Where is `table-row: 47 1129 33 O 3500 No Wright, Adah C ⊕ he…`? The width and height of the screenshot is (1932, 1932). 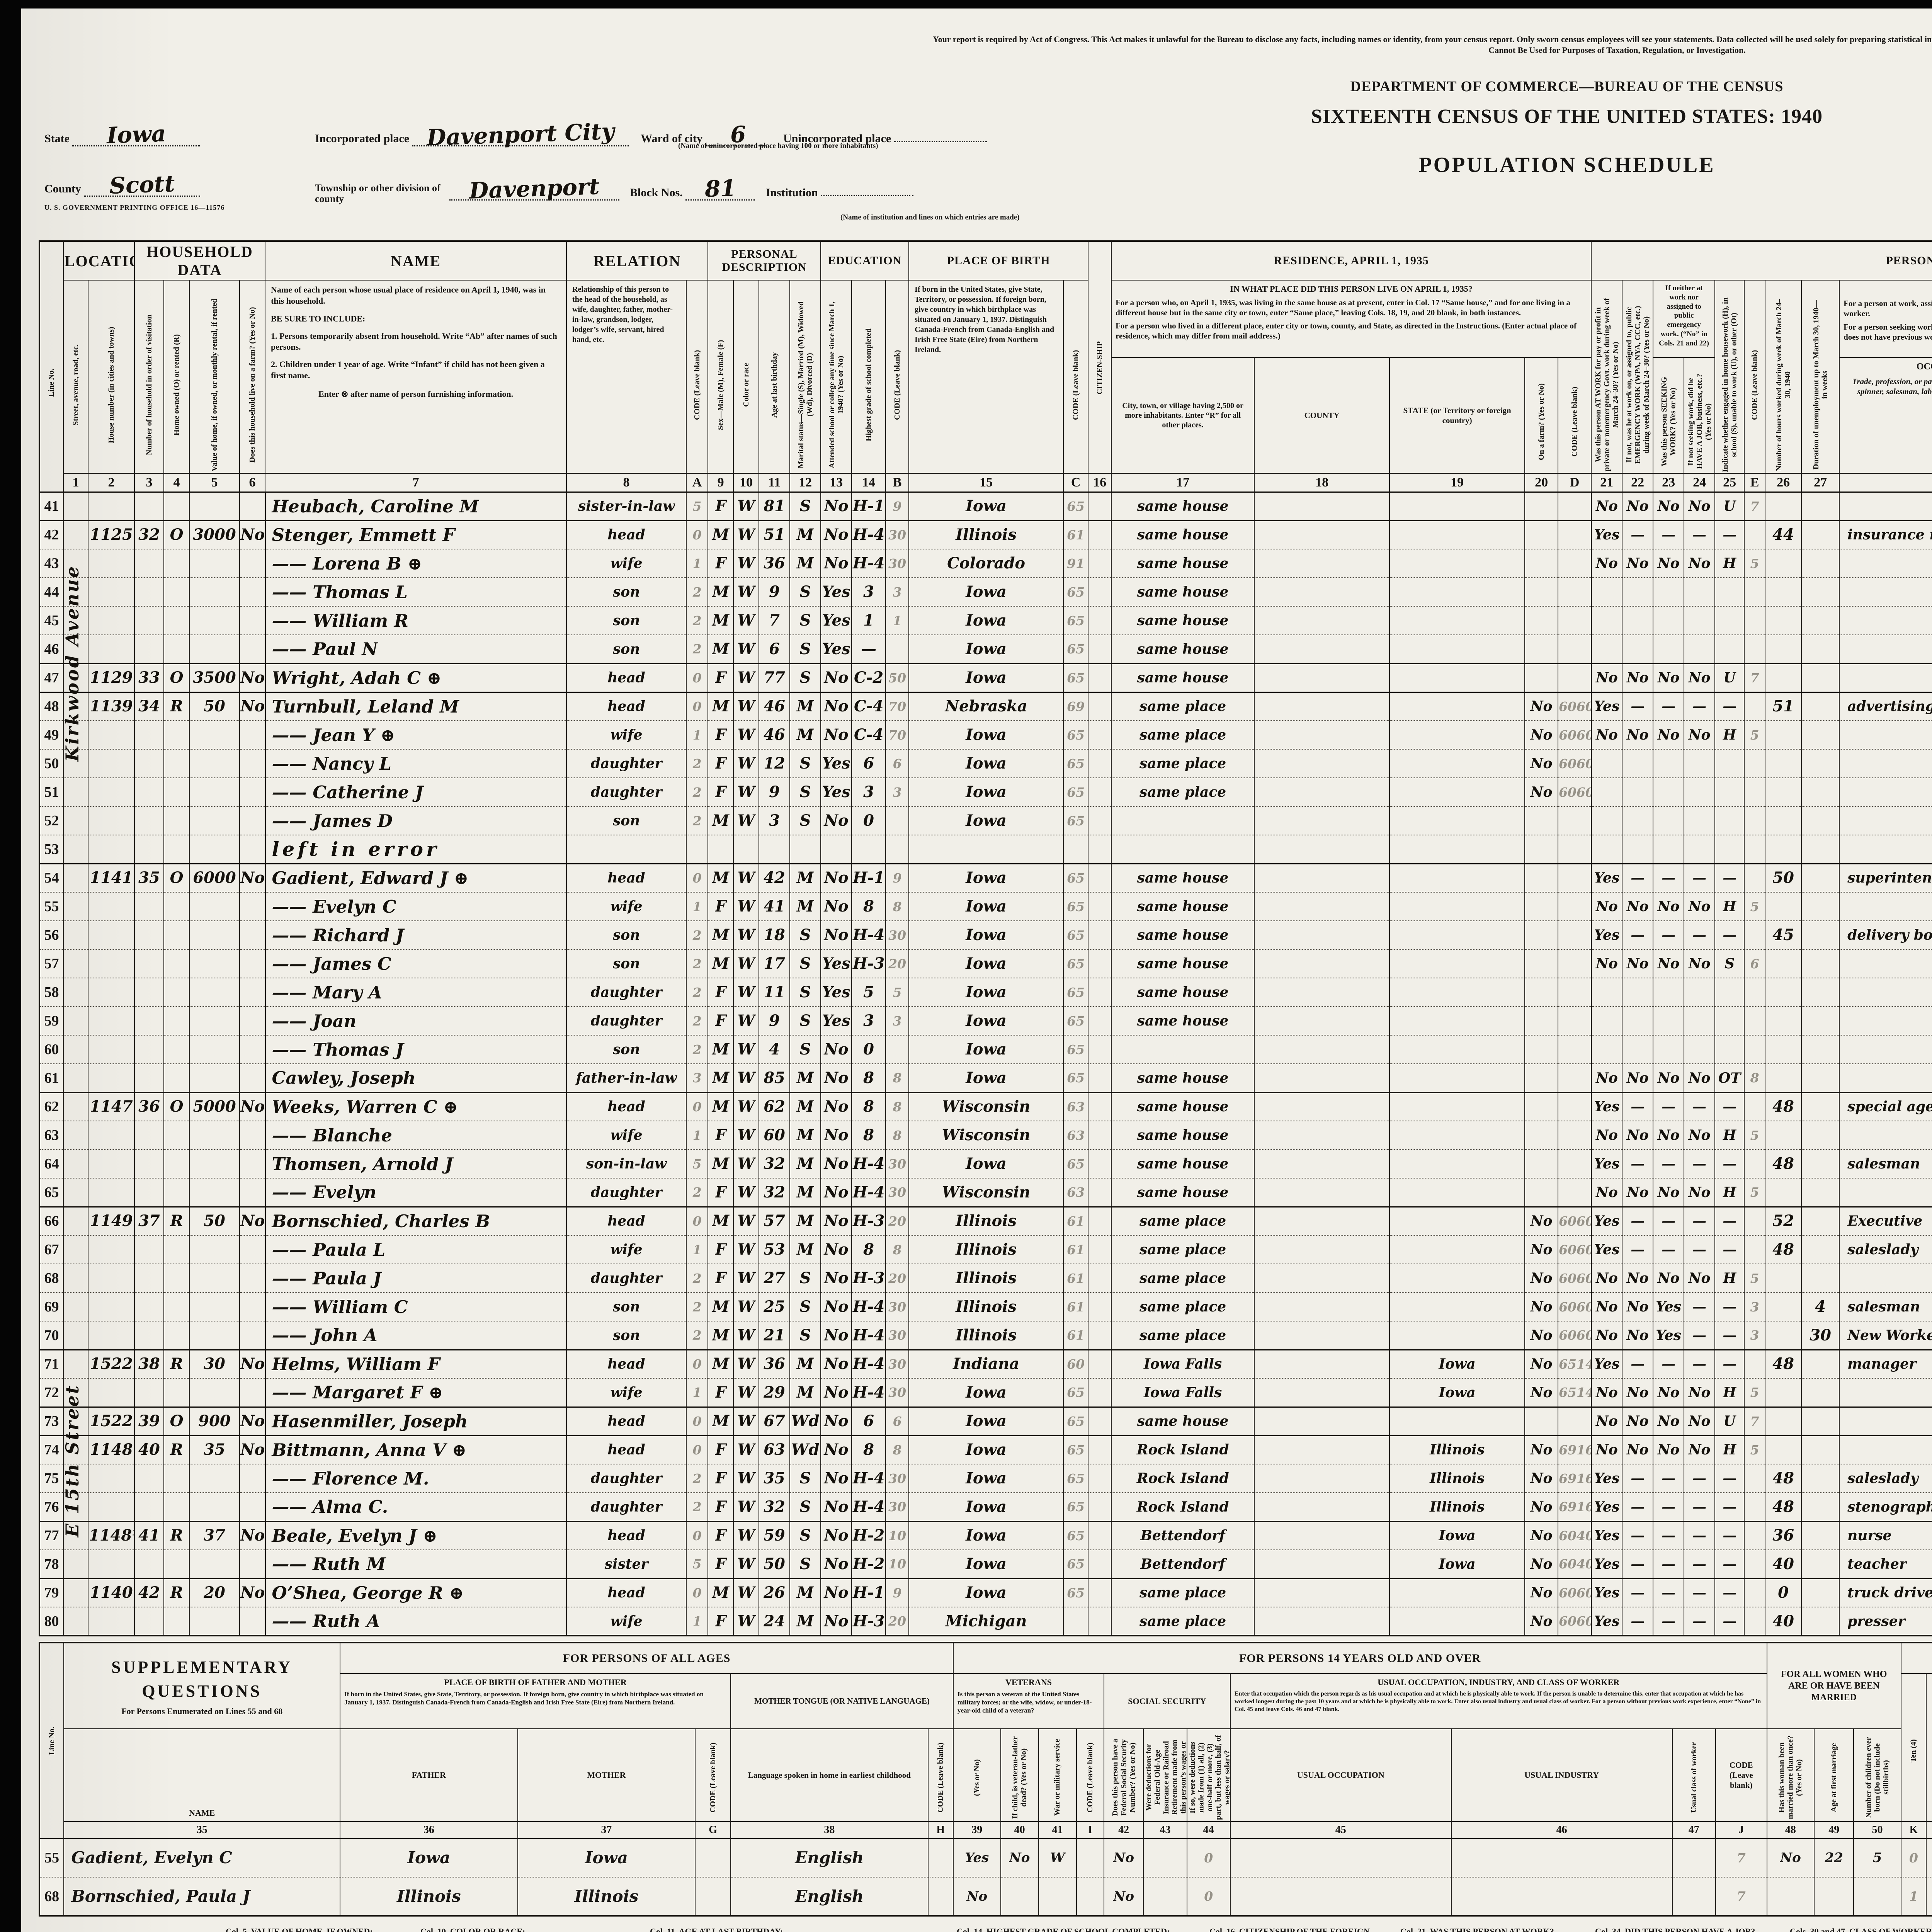 table-row: 47 1129 33 O 3500 No Wright, Adah C ⊕ he… is located at coordinates (985, 677).